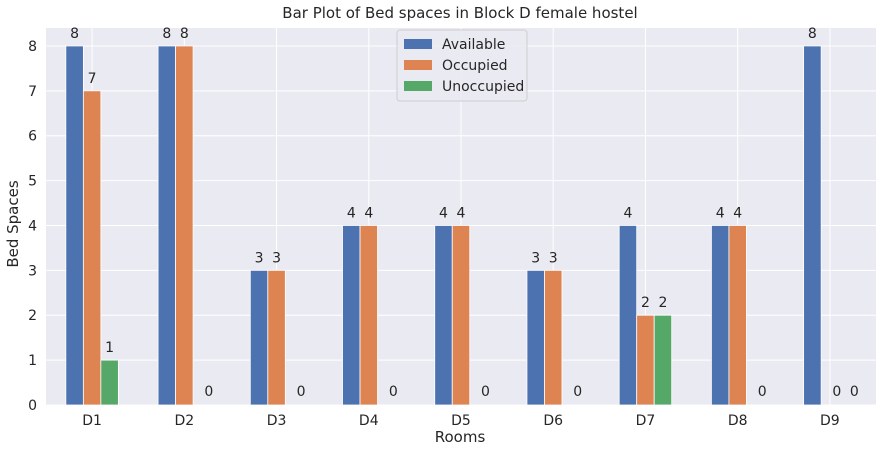 Image resolution: width=886 pixels, height=453 pixels. Describe the element at coordinates (184, 225) in the screenshot. I see `bar-occupied-d2` at that location.